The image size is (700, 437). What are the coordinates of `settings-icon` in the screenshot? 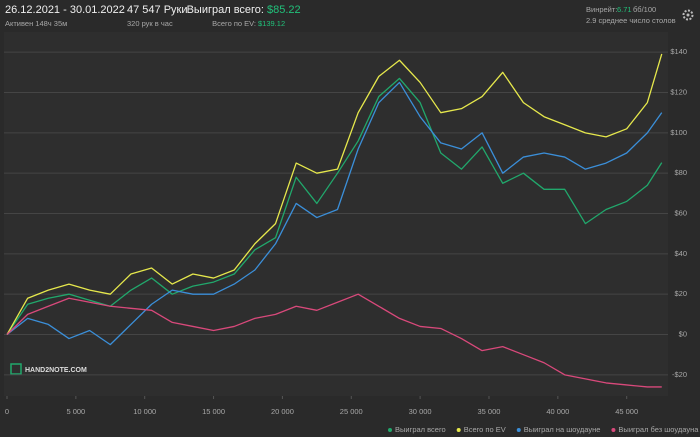 It's located at (688, 15).